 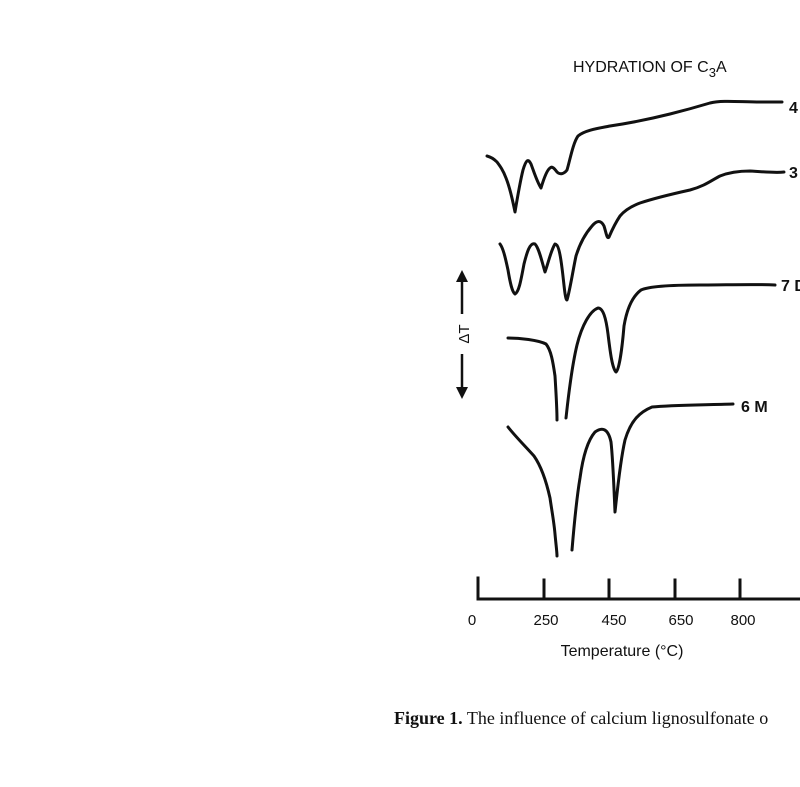 I want to click on dta-curve-6m, so click(x=620, y=480).